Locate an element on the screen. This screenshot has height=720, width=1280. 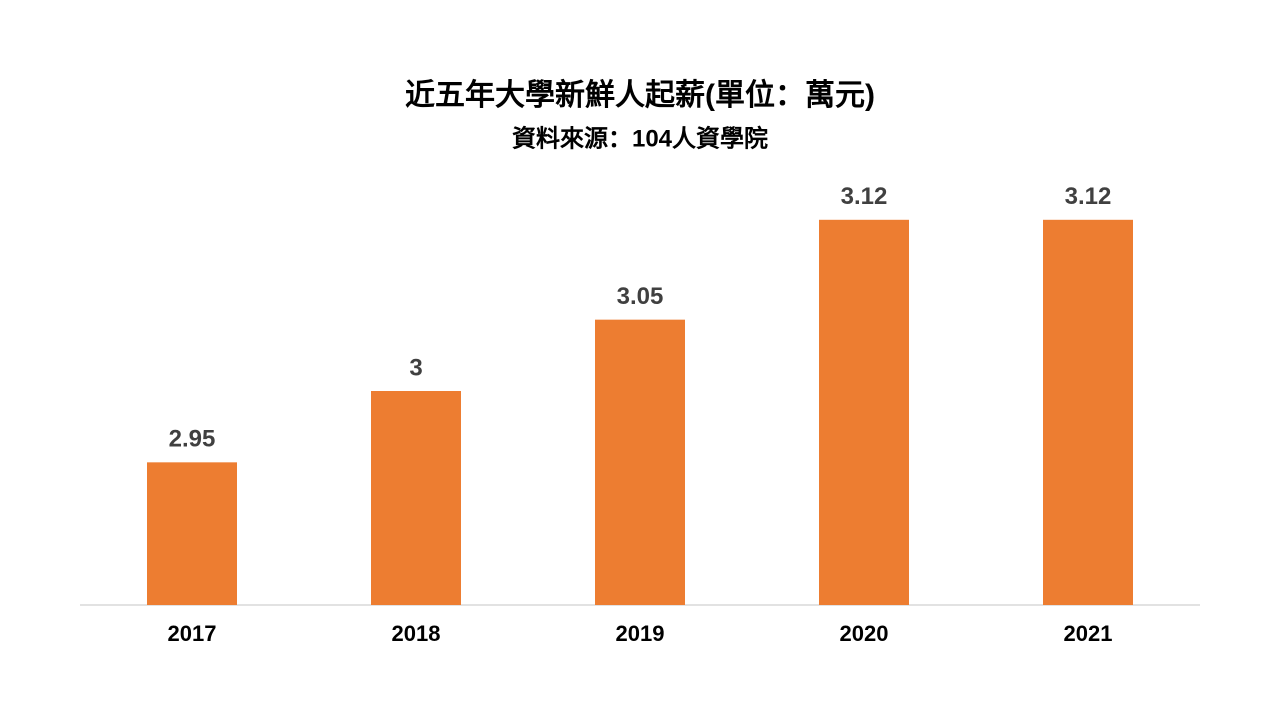
x-tick-label: 2021 is located at coordinates (1088, 633).